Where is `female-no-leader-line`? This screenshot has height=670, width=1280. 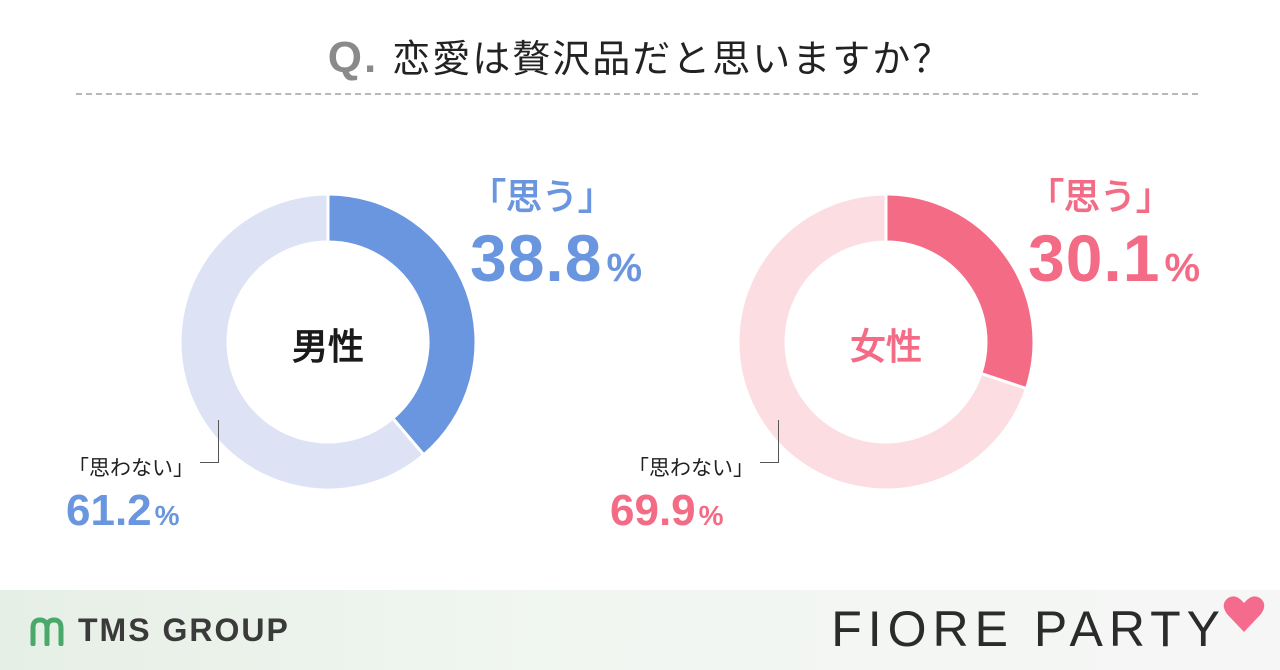 female-no-leader-line is located at coordinates (769, 441).